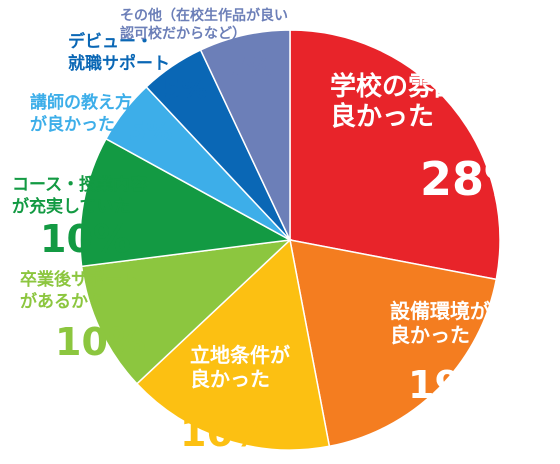 This screenshot has height=464, width=560. I want to click on slice-value-7: 7%, so click(250, 68).